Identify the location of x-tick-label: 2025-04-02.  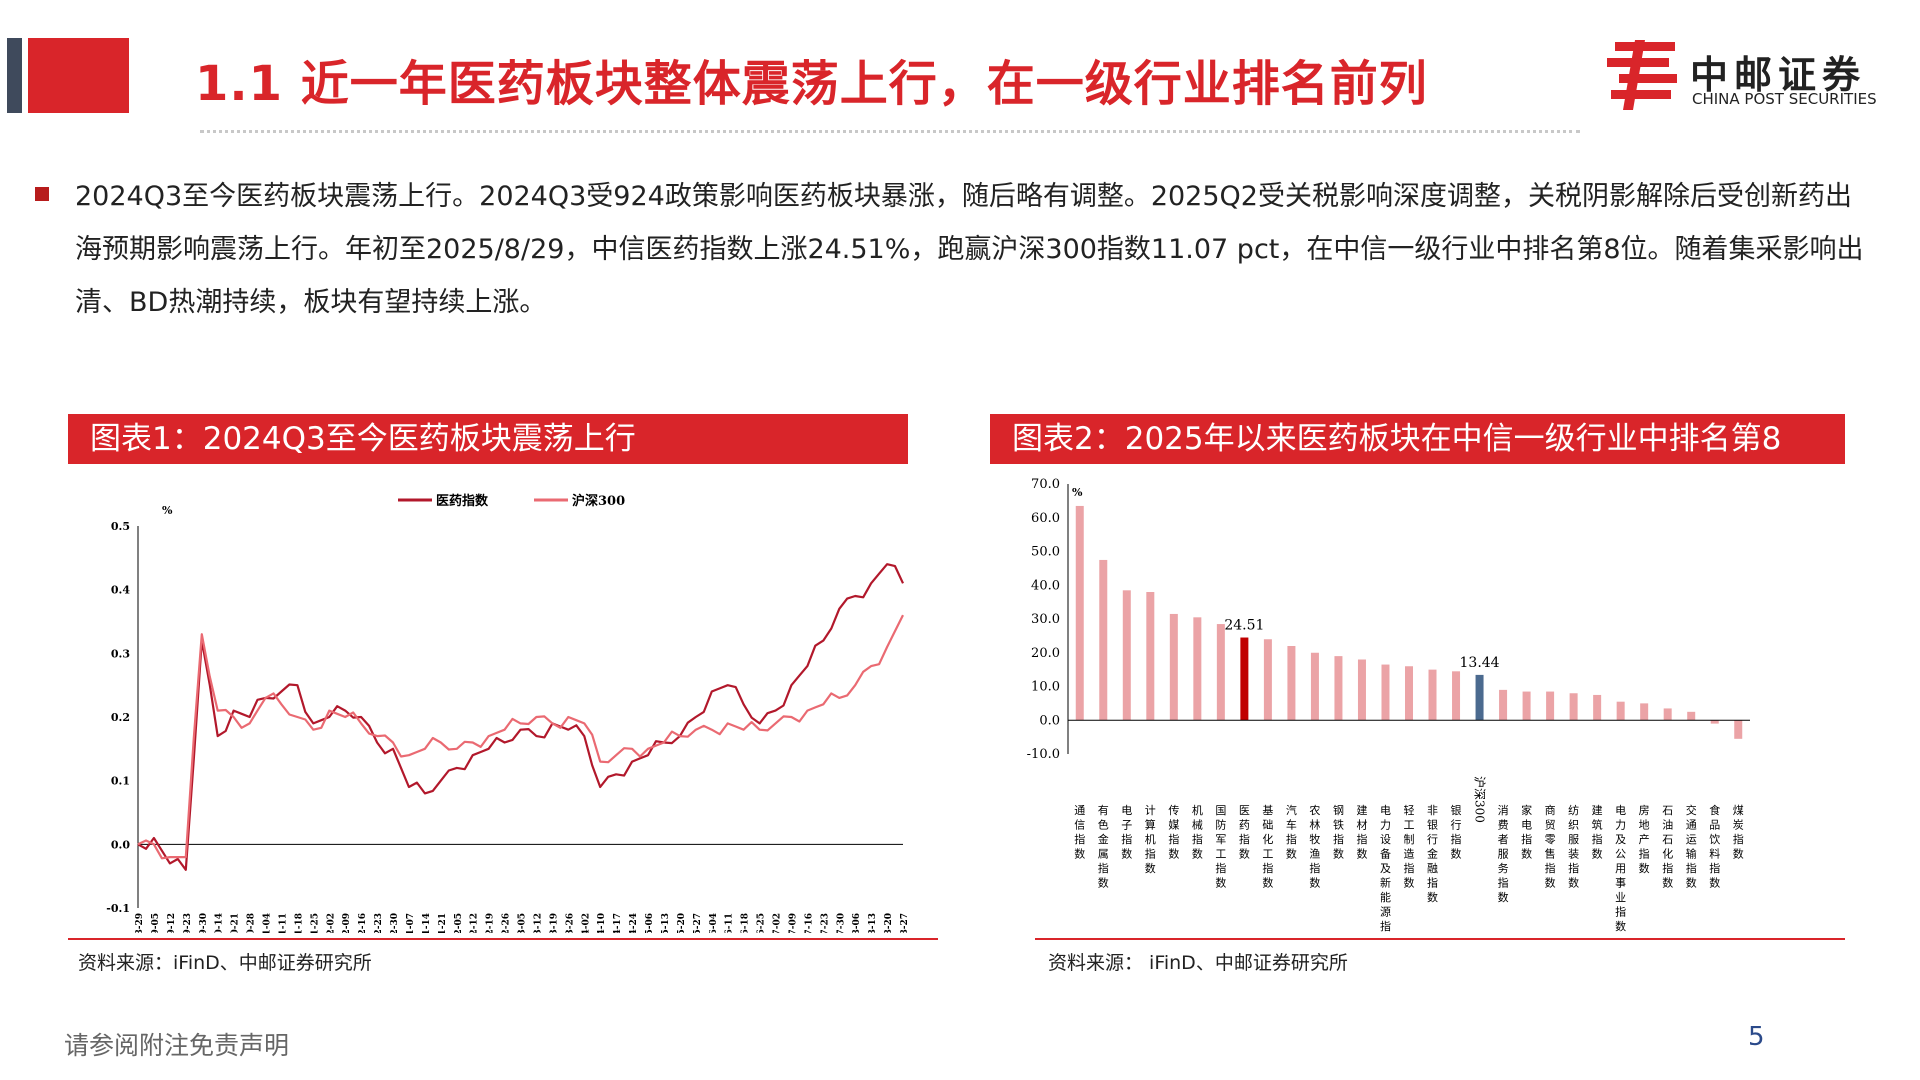
(586, 923).